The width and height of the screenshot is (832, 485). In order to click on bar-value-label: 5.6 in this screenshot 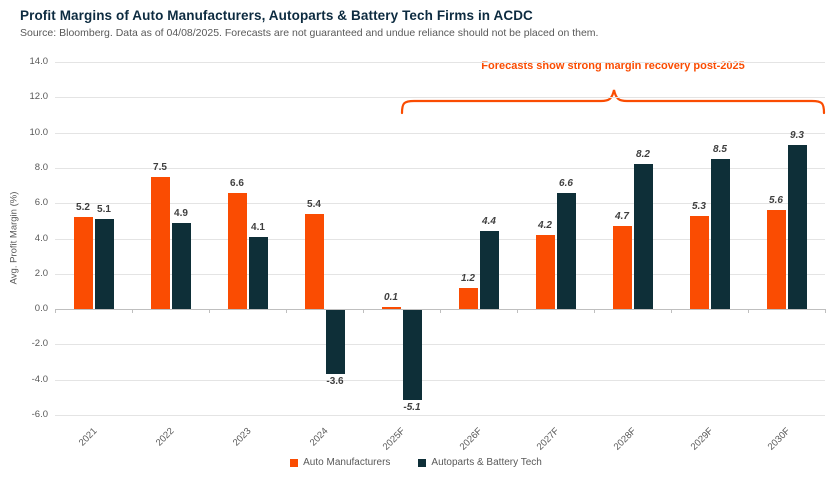, I will do `click(776, 201)`.